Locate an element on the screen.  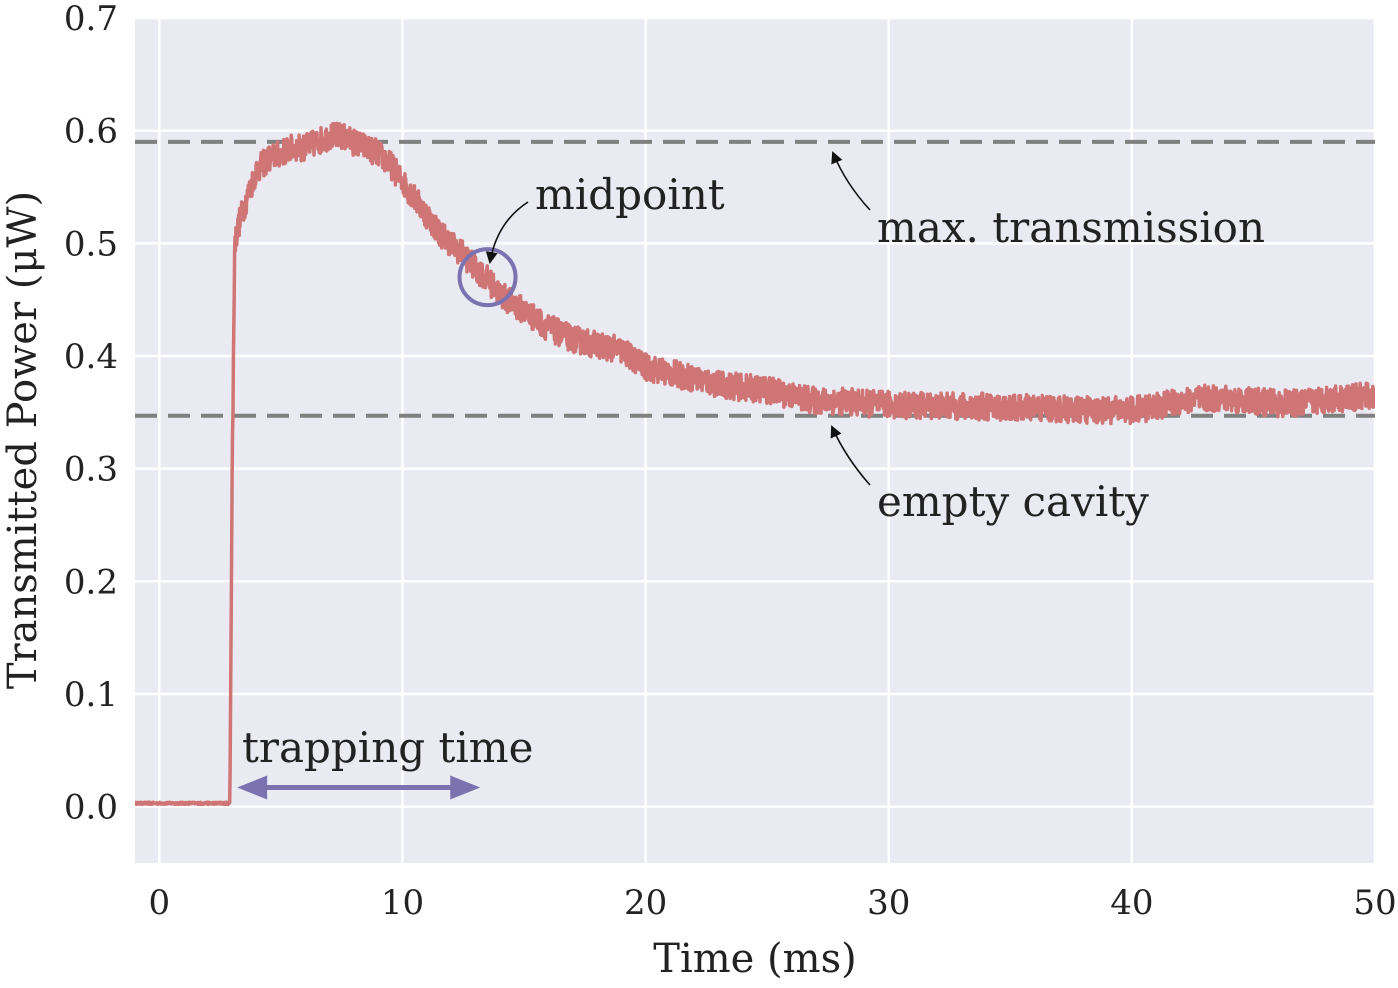
y-axis-label: Transmitted Power (μW) is located at coordinates (23, 440).